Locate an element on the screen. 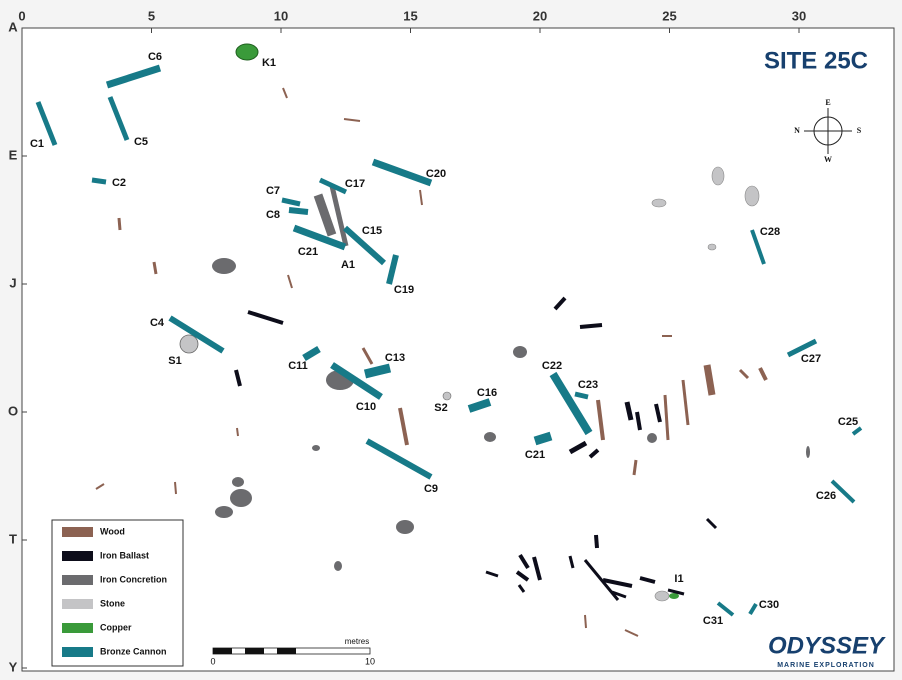 This screenshot has height=680, width=902. compass-label: W is located at coordinates (828, 159).